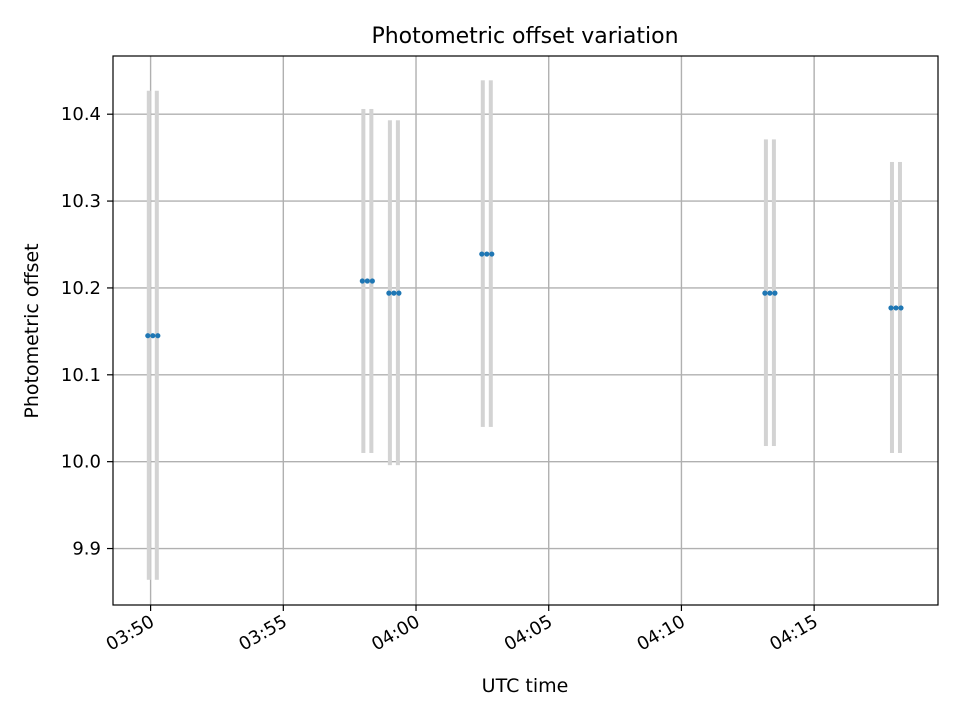  What do you see at coordinates (524, 36) in the screenshot?
I see `chart-title: Photometric offset variation` at bounding box center [524, 36].